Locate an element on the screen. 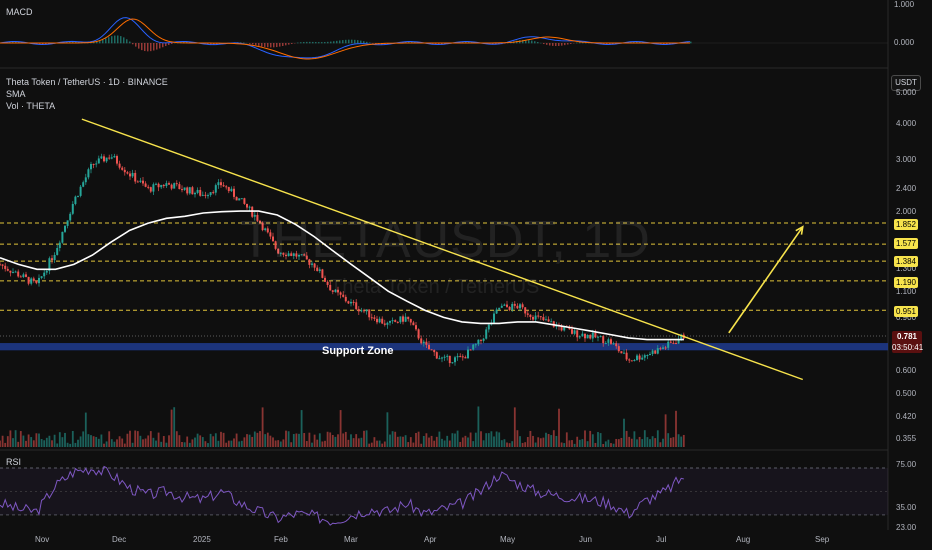 The image size is (932, 550). price-axis-tick: 0.355 is located at coordinates (906, 438).